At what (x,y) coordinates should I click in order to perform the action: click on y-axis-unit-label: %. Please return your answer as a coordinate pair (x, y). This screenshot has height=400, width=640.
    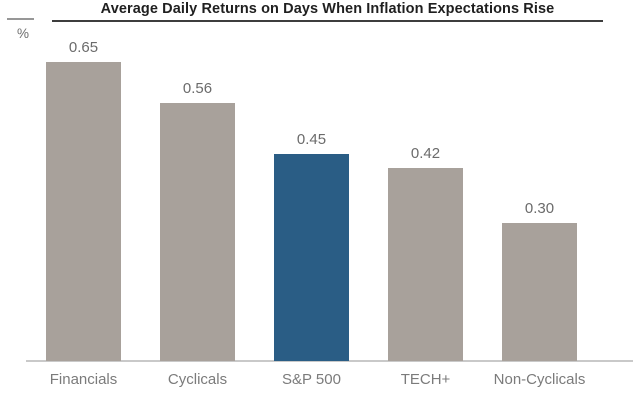
    Looking at the image, I should click on (23, 33).